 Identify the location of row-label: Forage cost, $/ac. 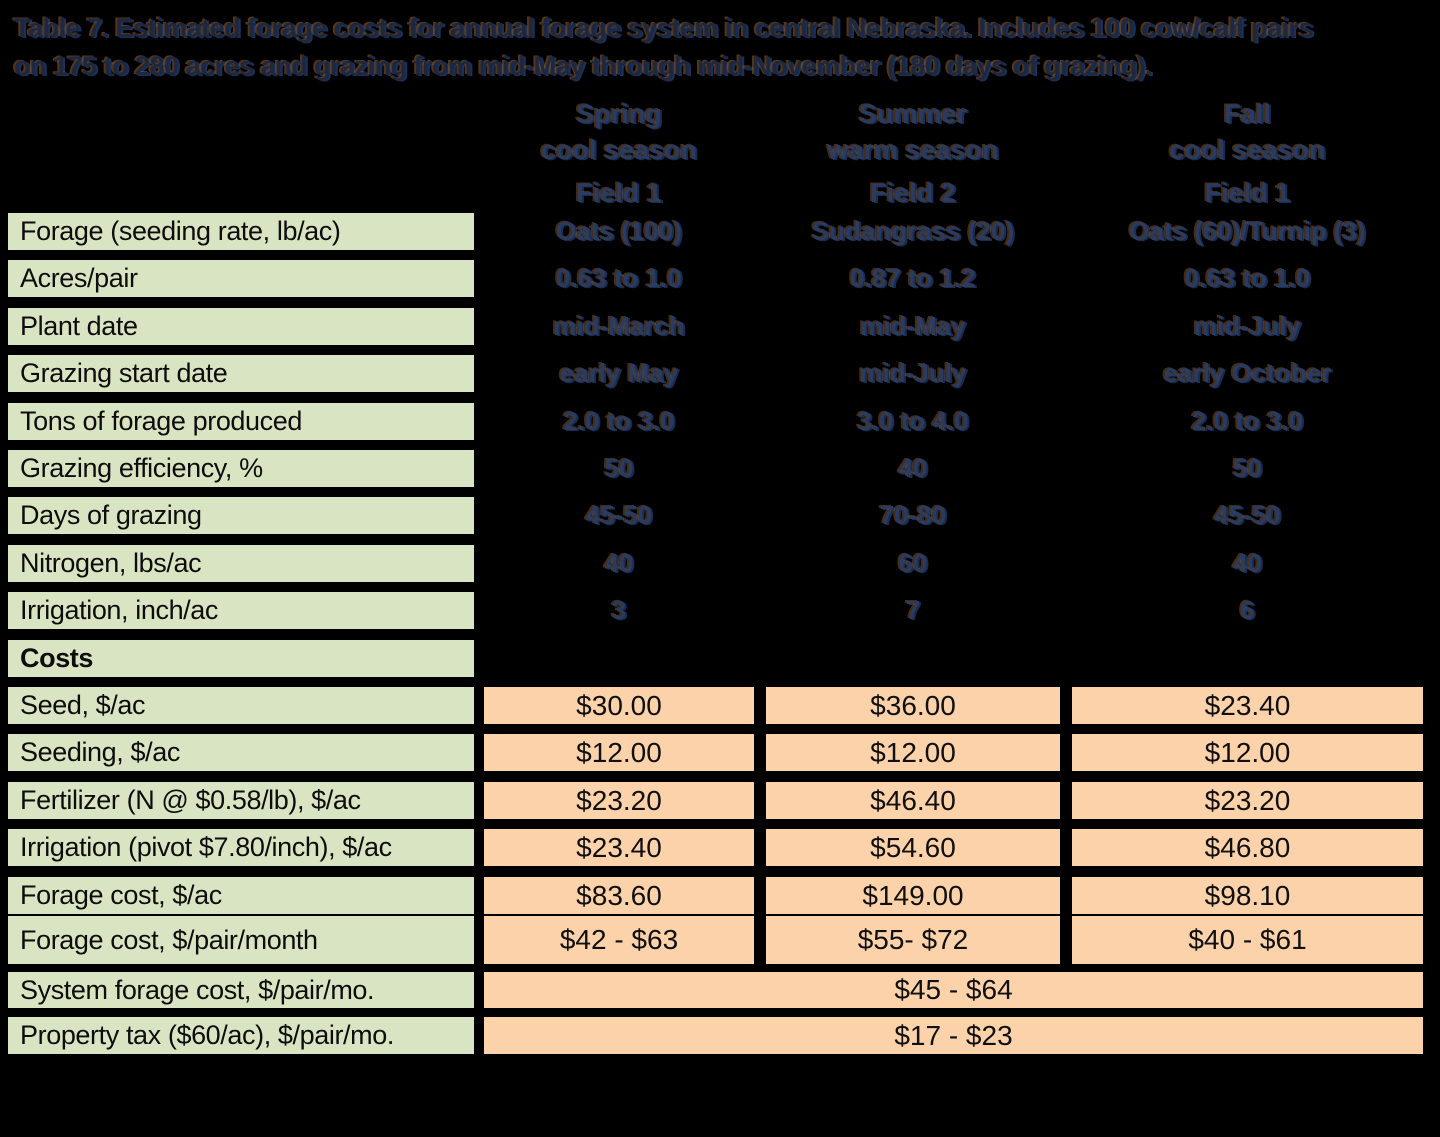
(241, 895).